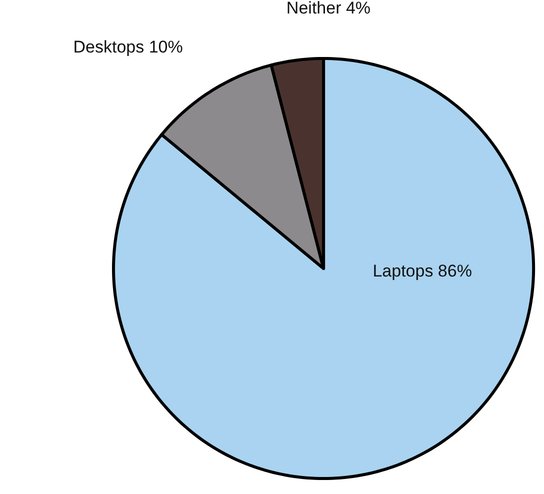 The image size is (544, 494). I want to click on slice-label: Laptops 86%, so click(422, 271).